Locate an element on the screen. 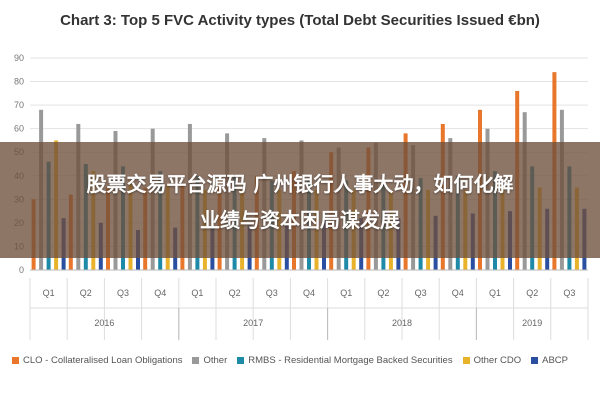  legend-label: Other is located at coordinates (215, 360).